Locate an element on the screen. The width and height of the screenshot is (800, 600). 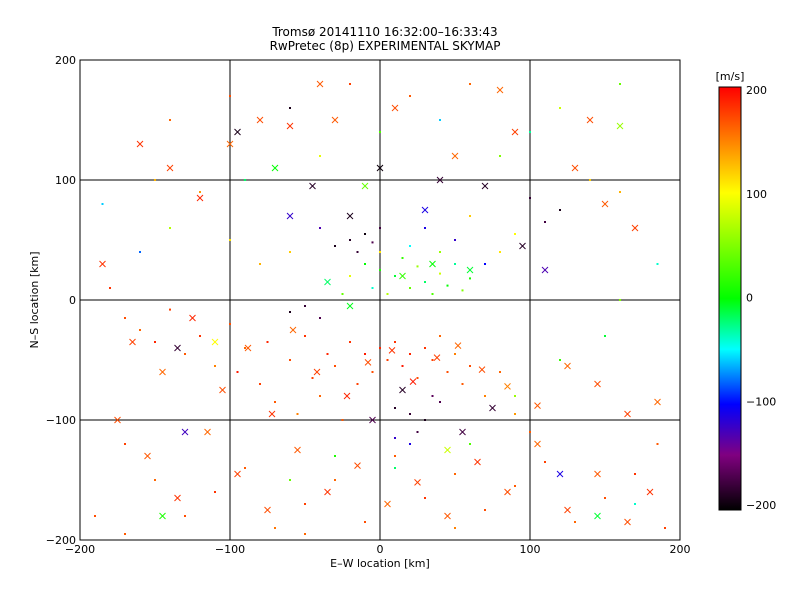
x-tick-label: −200 is located at coordinates (80, 549).